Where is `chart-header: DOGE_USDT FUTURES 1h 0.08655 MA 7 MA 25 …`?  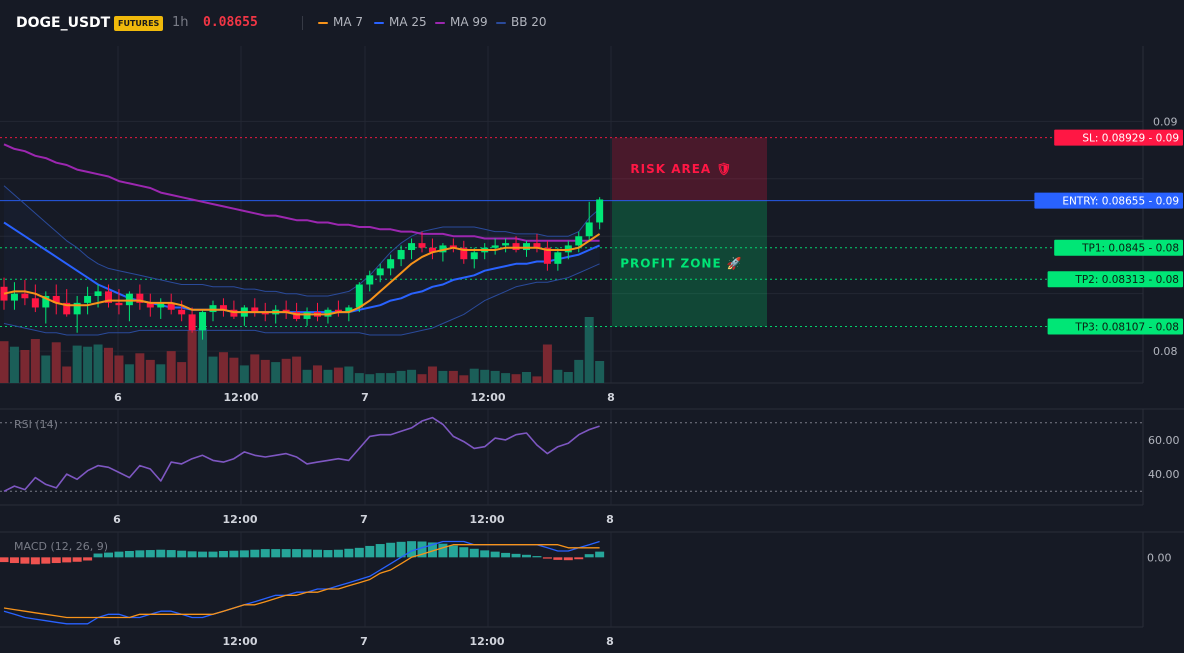 chart-header: DOGE_USDT FUTURES 1h 0.08655 MA 7 MA 25 … is located at coordinates (592, 23).